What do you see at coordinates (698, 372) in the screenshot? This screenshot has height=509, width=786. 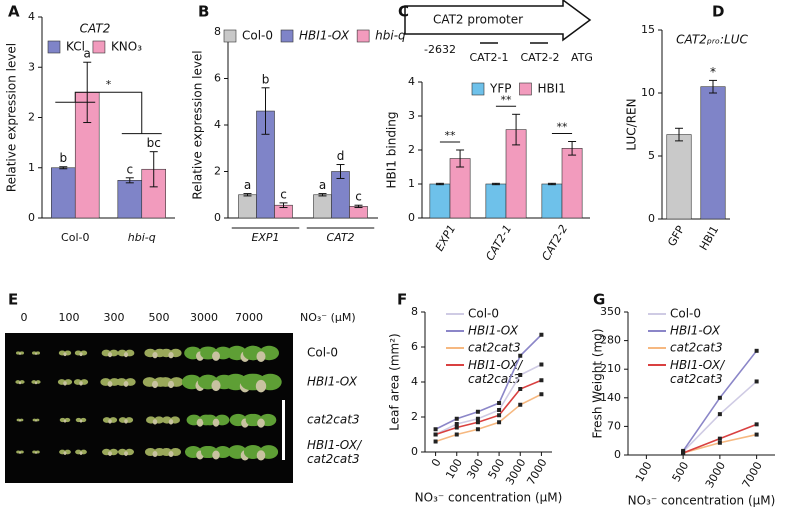 I see `legend-label: HBI1-OX/cat2cat3` at bounding box center [698, 372].